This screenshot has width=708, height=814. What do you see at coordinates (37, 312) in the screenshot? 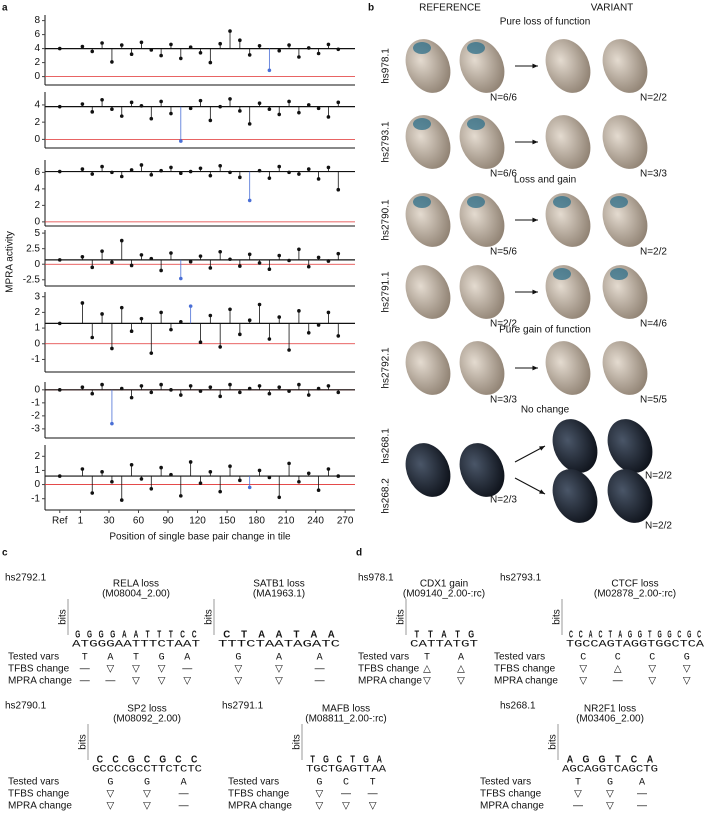
I see `y-tick-label: 2` at bounding box center [37, 312].